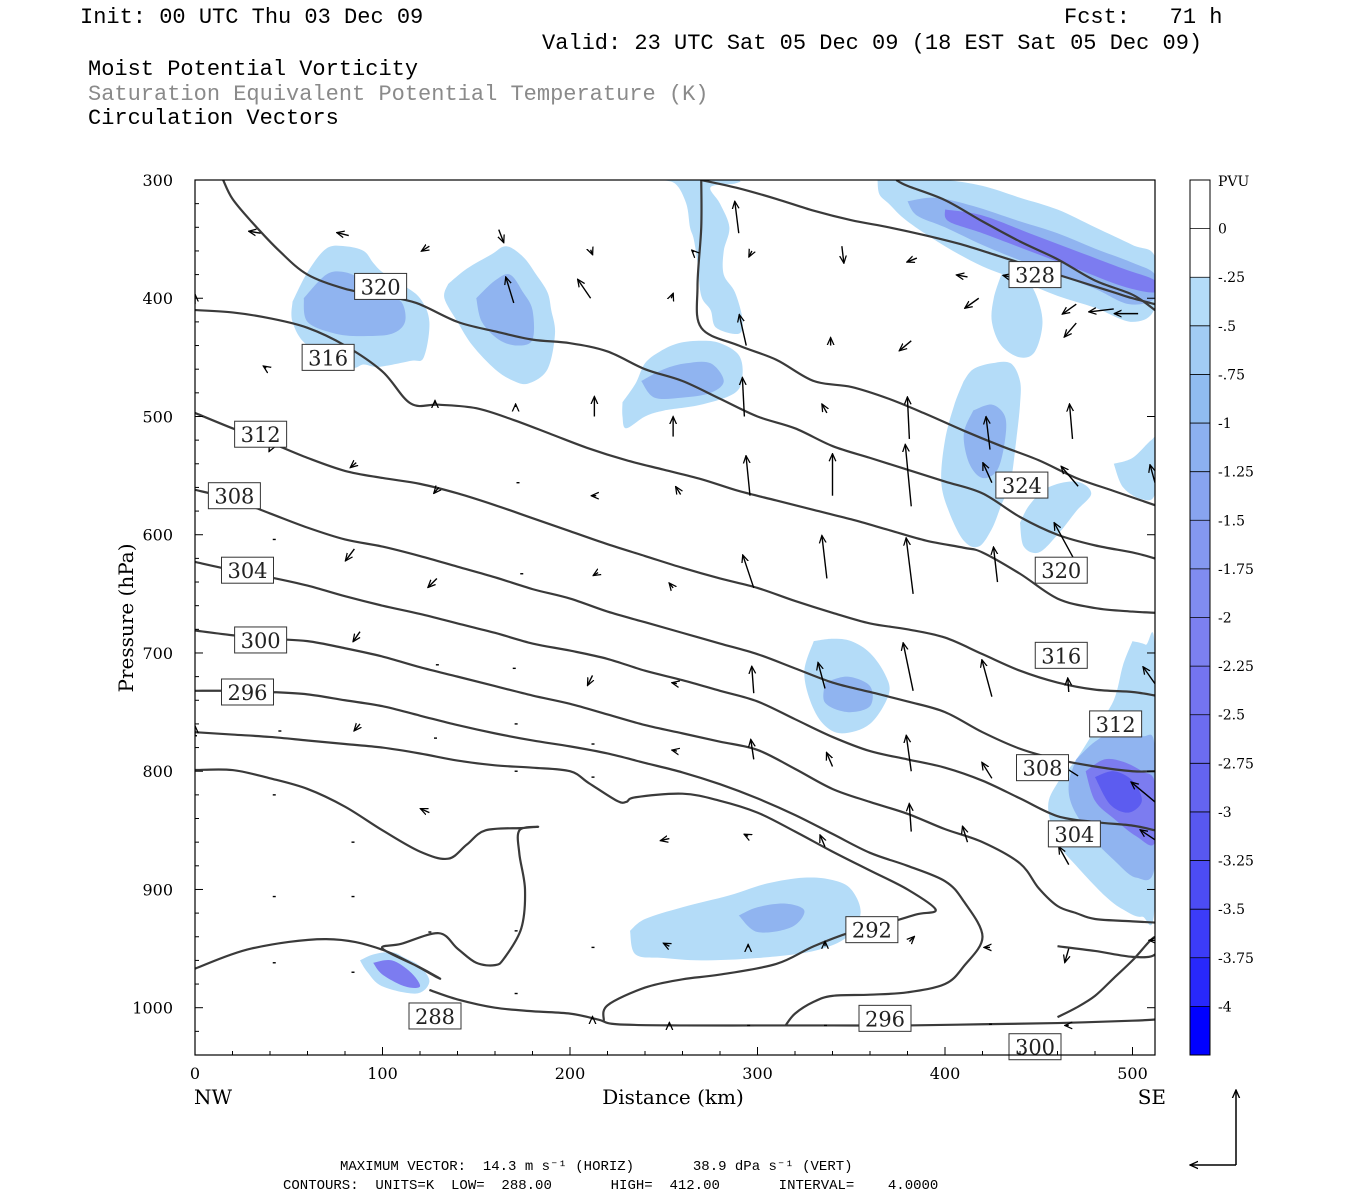 Image resolution: width=1350 pixels, height=1200 pixels. I want to click on x-tick-label: 100, so click(382, 1073).